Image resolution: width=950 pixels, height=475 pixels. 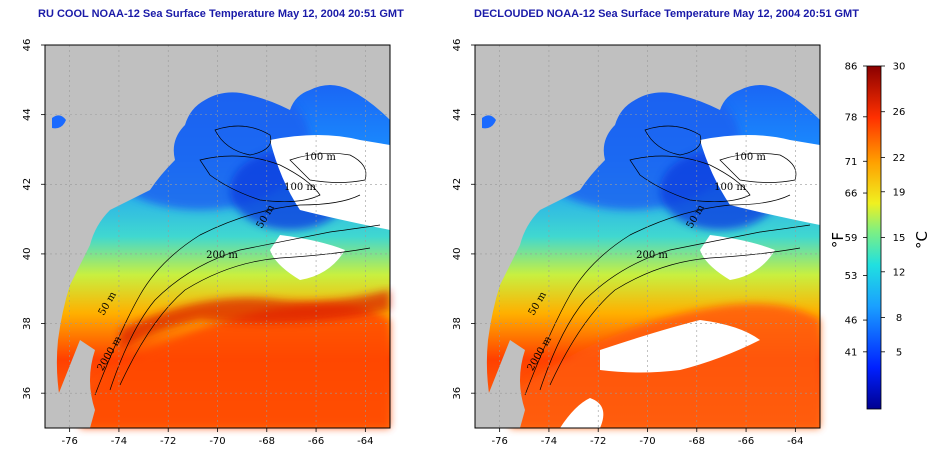 I want to click on celsius-tick-label: 5, so click(x=899, y=352).